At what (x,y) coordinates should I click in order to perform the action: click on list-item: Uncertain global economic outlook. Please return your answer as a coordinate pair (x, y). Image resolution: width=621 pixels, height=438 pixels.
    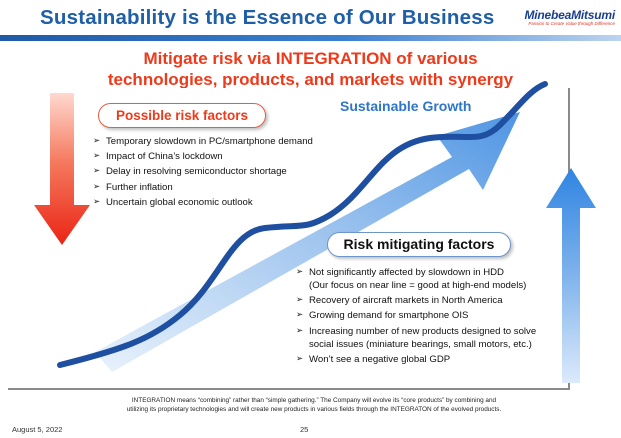
    Looking at the image, I should click on (243, 202).